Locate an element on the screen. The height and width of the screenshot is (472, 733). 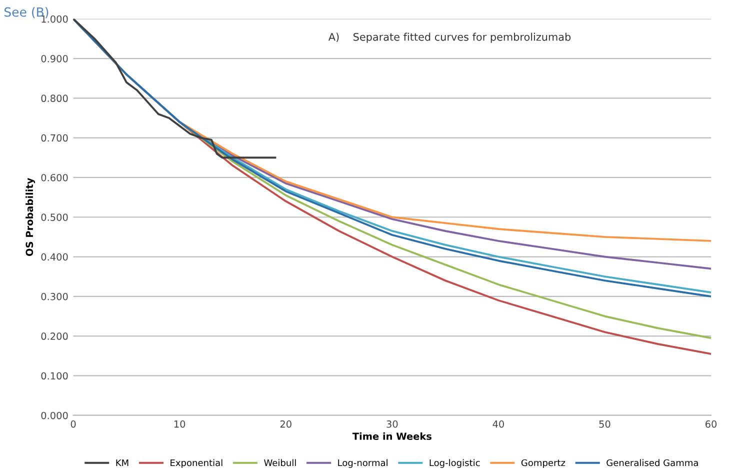
line-series is located at coordinates (174, 88).